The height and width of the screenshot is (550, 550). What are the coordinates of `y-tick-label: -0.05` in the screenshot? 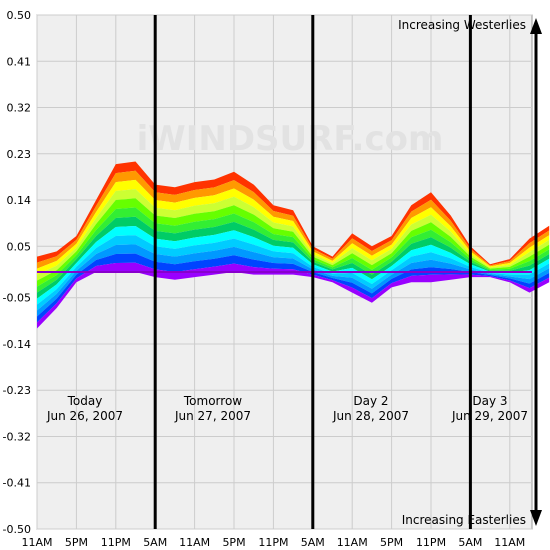 It's located at (17, 298).